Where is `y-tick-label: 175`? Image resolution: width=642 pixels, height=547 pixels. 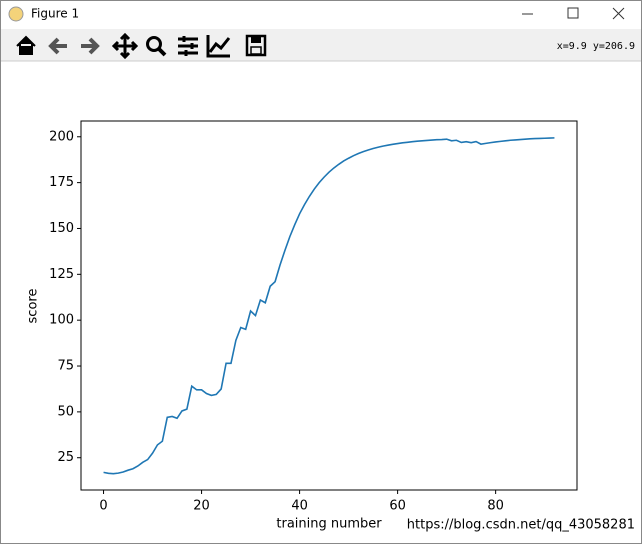
y-tick-label: 175 is located at coordinates (61, 182).